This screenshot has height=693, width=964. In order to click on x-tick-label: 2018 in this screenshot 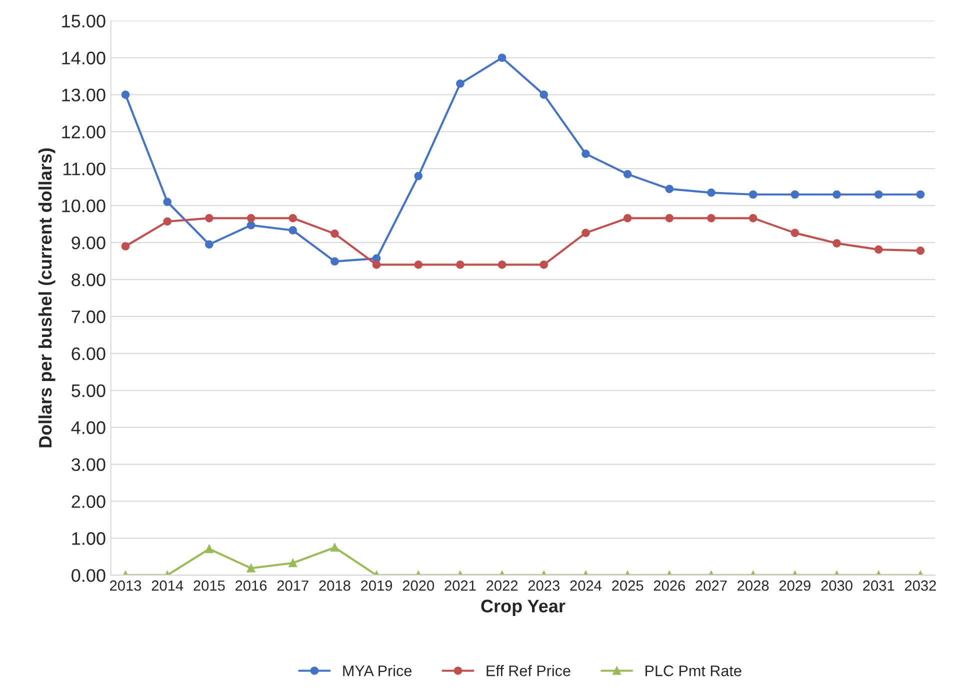, I will do `click(334, 585)`.